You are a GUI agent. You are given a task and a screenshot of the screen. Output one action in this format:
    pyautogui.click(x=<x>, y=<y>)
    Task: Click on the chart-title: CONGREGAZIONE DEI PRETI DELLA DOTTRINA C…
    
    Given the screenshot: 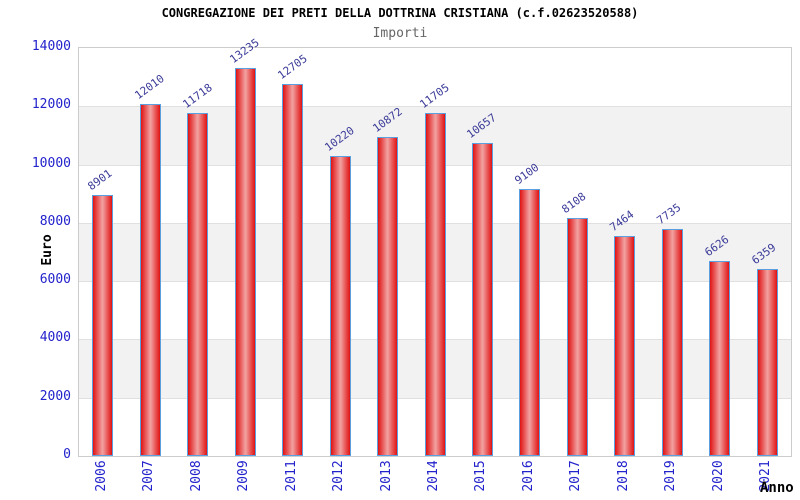 What is the action you would take?
    pyautogui.click(x=400, y=13)
    